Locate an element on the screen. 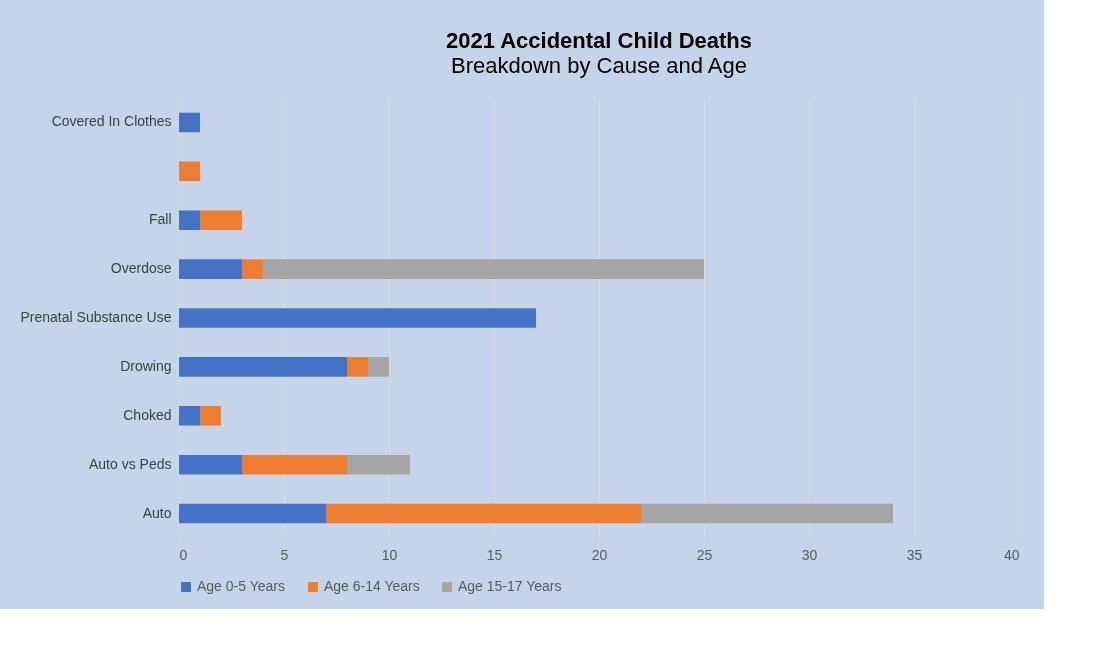 The image size is (1112, 672). x-tick-label: 25 is located at coordinates (704, 554).